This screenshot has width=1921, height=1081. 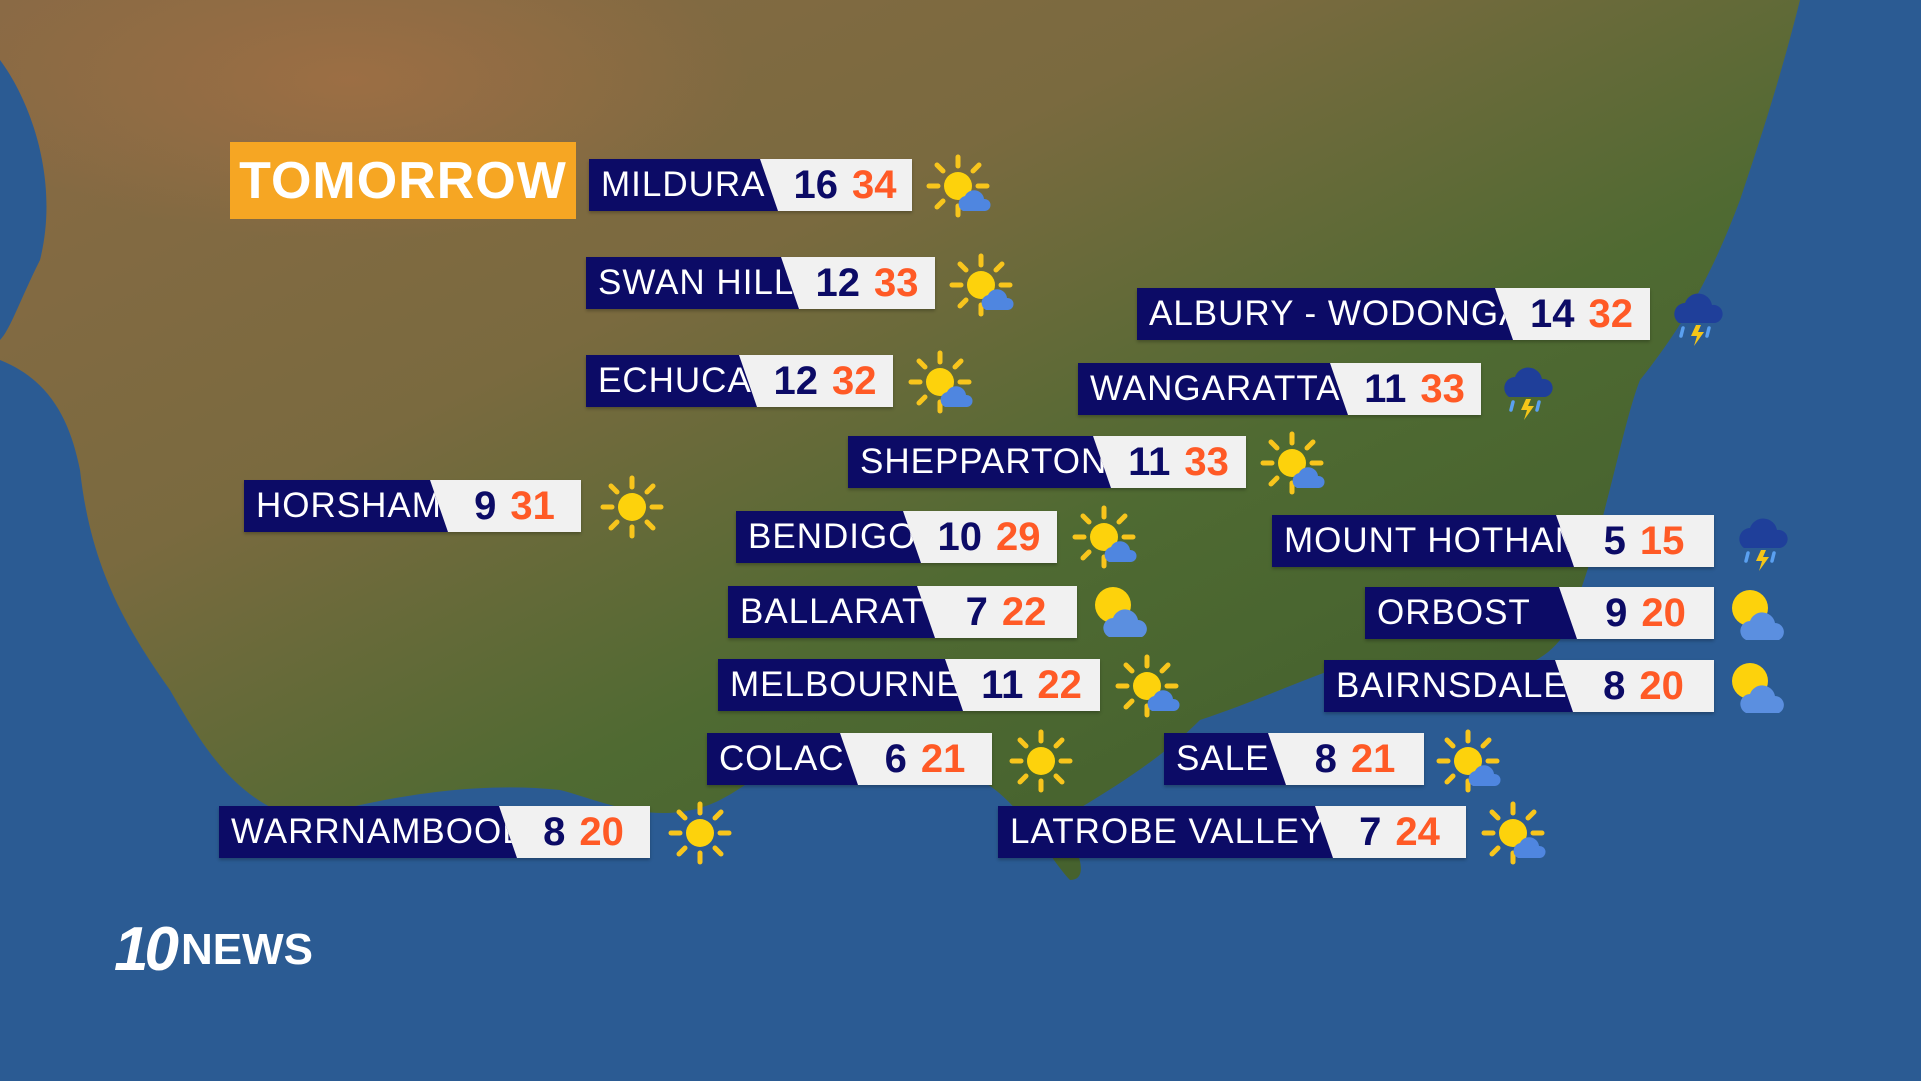 What do you see at coordinates (1614, 540) in the screenshot?
I see `min-temp: 5` at bounding box center [1614, 540].